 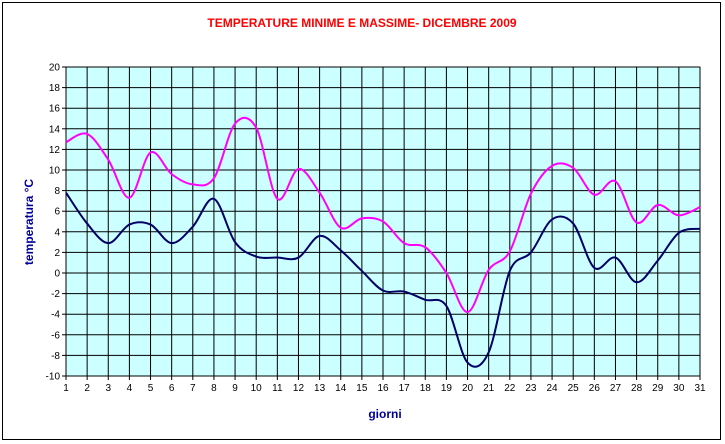 What do you see at coordinates (57, 191) in the screenshot?
I see `y-tick-label: 8` at bounding box center [57, 191].